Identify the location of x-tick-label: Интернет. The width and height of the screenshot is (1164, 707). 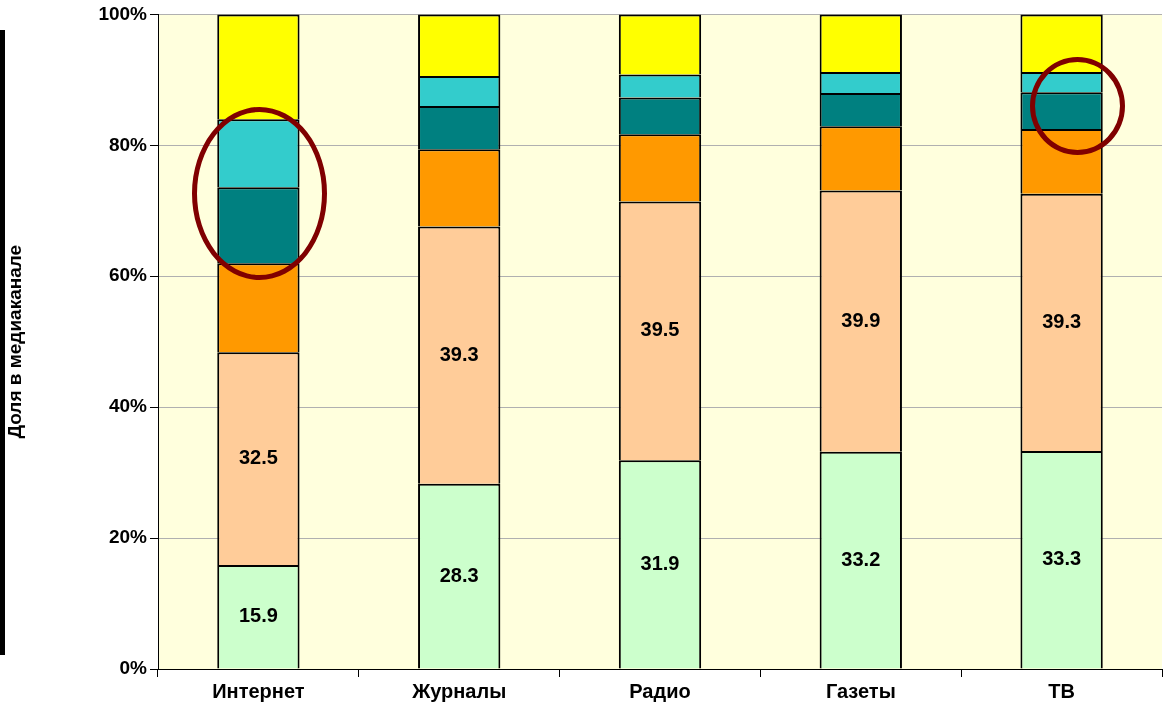
(258, 690).